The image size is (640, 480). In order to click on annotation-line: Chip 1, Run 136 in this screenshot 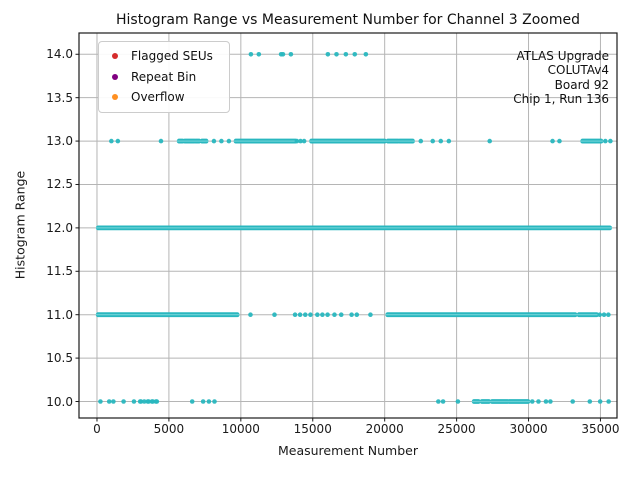, I will do `click(561, 99)`.